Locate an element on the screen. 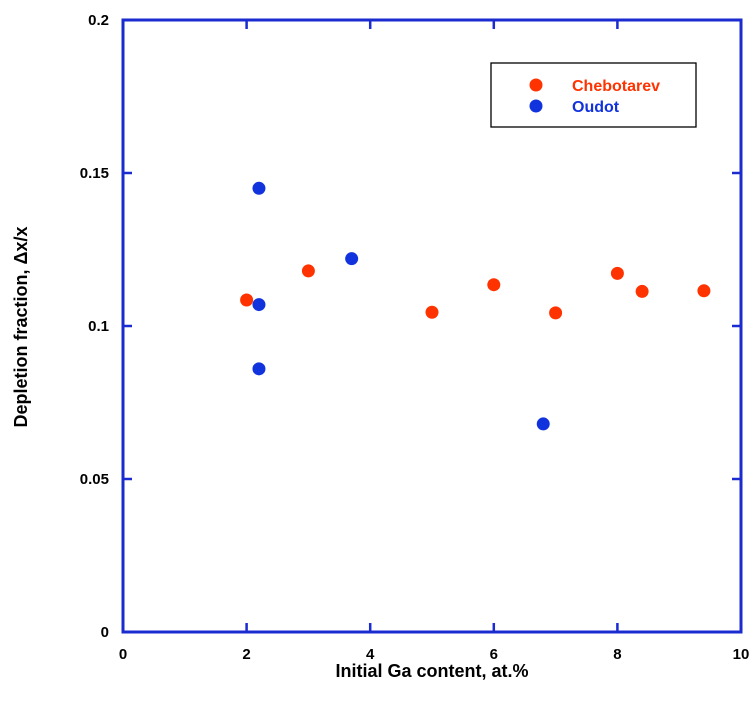 The height and width of the screenshot is (702, 753). legend-label-oudot: Oudot is located at coordinates (596, 107).